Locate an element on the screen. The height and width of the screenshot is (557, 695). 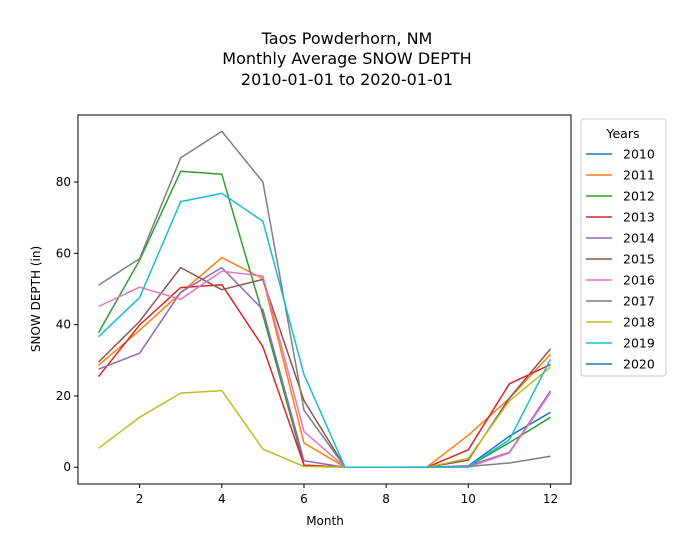
legend-label-2012: 2012 is located at coordinates (639, 196).